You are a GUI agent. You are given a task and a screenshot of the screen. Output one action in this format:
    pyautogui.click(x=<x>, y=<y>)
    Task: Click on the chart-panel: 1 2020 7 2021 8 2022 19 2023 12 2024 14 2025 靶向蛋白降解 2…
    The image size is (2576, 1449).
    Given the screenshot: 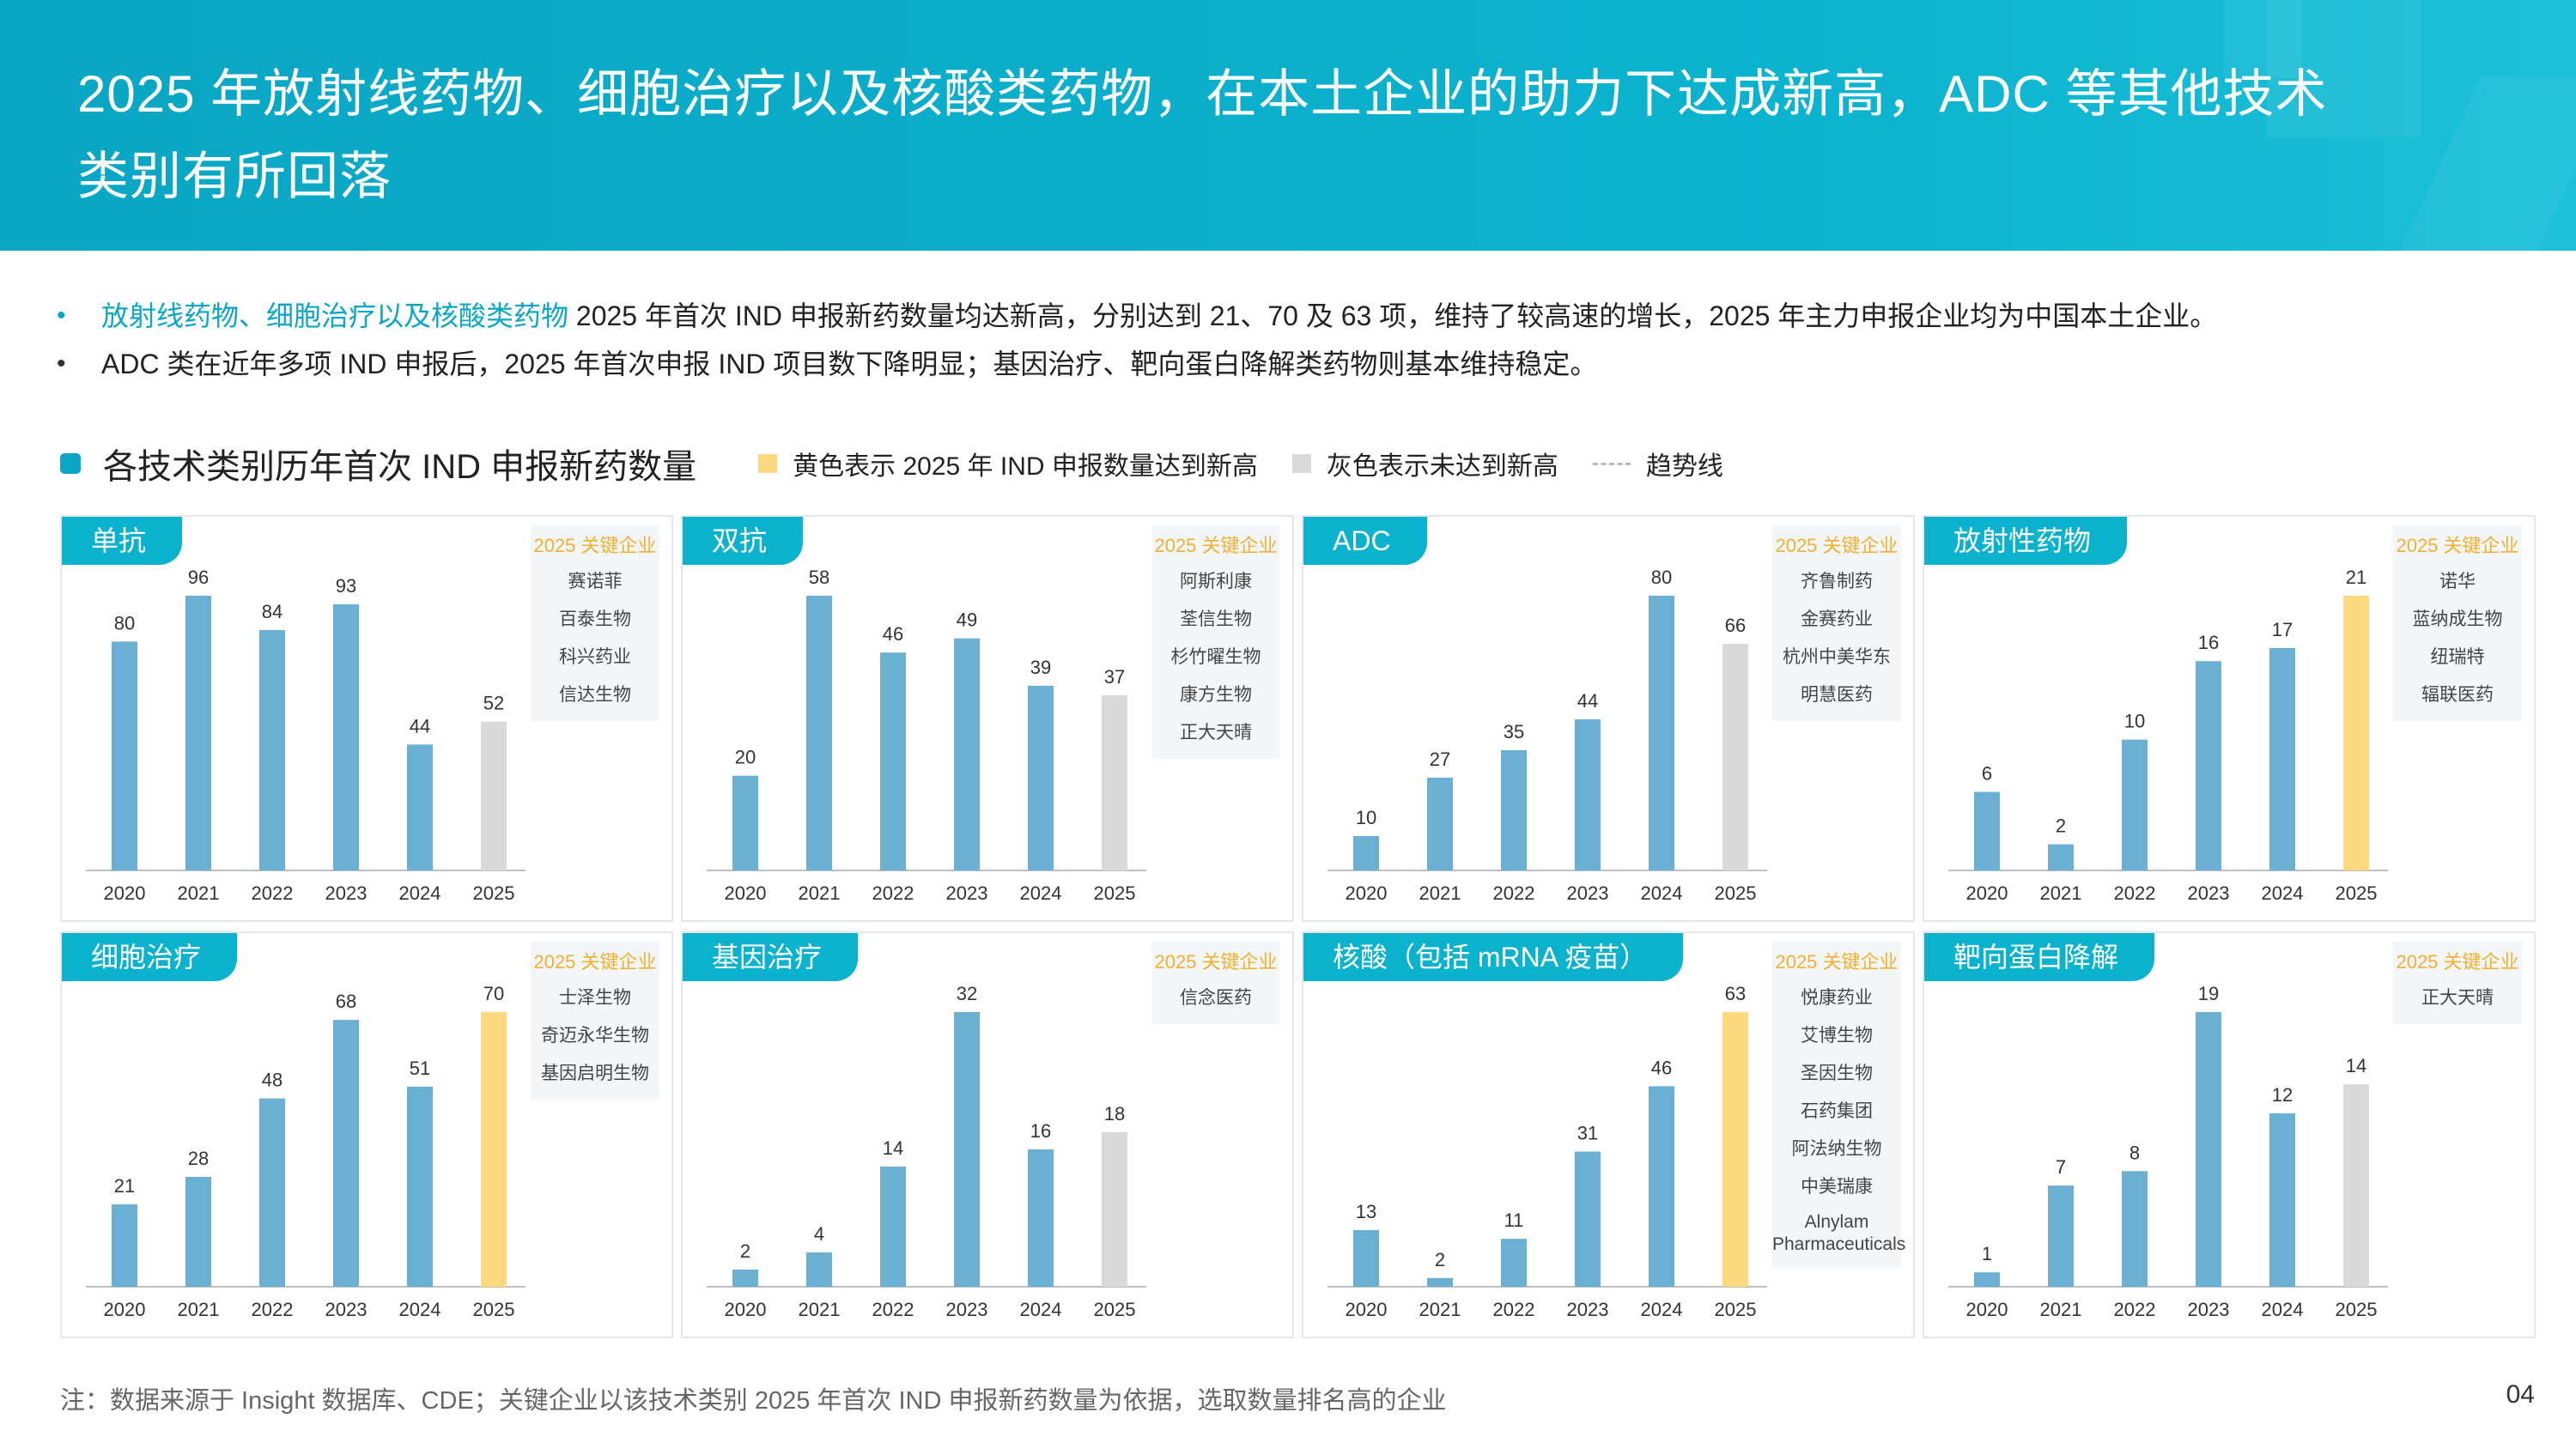 What is the action you would take?
    pyautogui.click(x=2229, y=1134)
    